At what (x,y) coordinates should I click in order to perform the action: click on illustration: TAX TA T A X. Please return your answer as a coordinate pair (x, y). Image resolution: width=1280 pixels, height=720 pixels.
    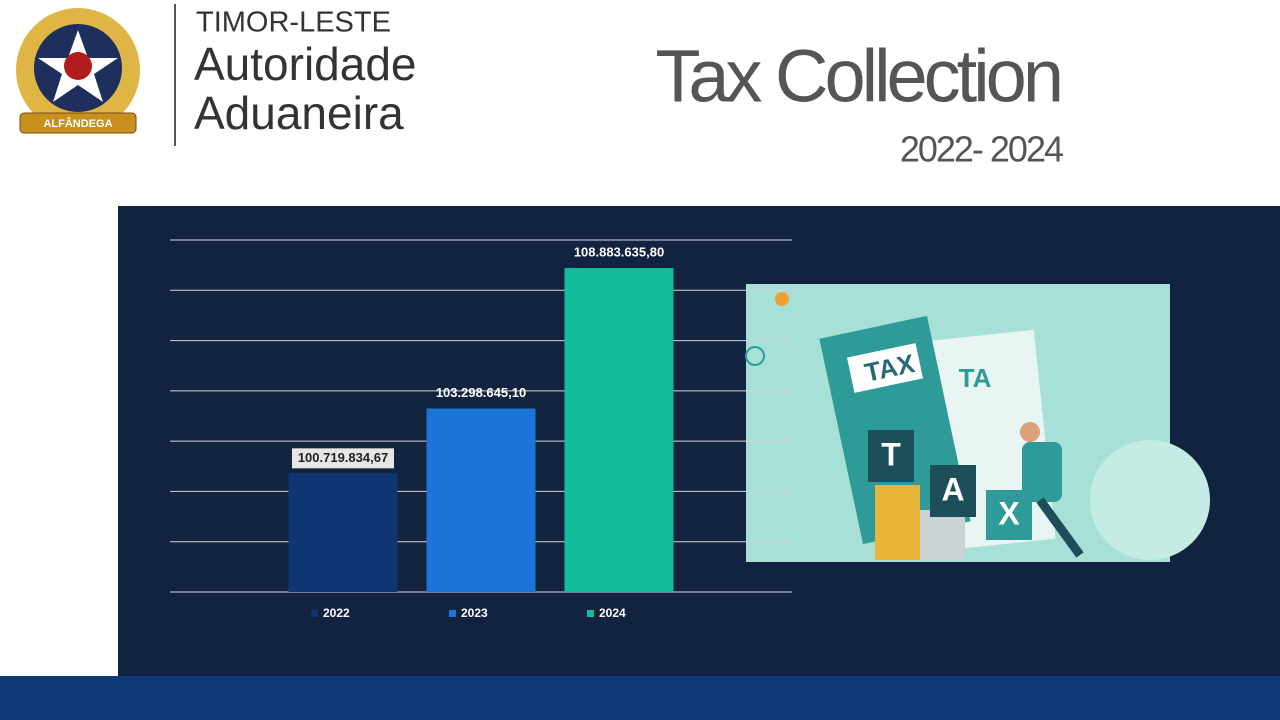
    Looking at the image, I should click on (977, 423).